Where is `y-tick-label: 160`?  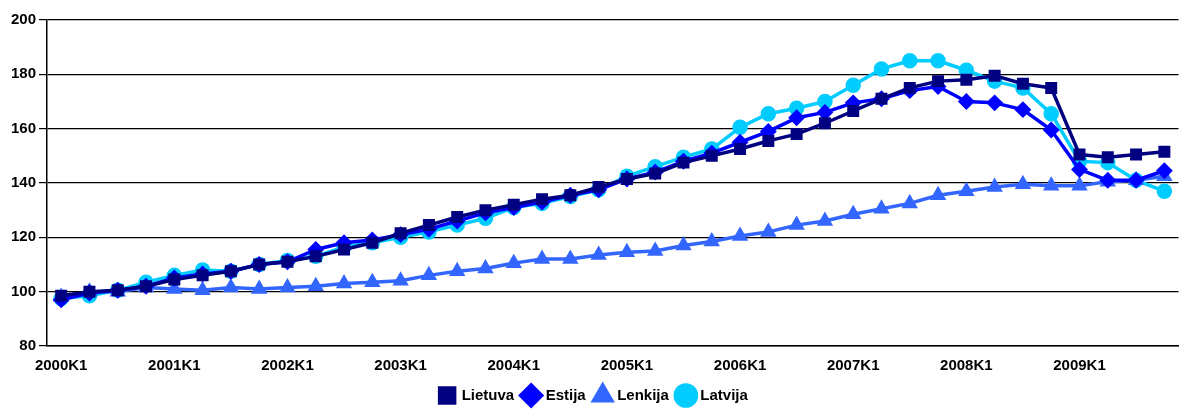
y-tick-label: 160 is located at coordinates (24, 127).